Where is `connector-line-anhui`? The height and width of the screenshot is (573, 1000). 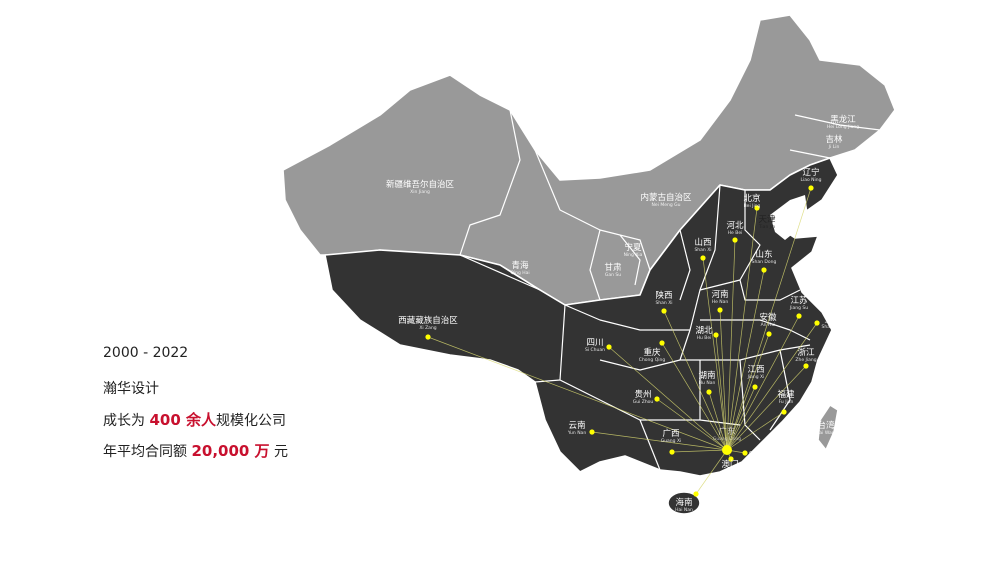
connector-line-anhui is located at coordinates (748, 392).